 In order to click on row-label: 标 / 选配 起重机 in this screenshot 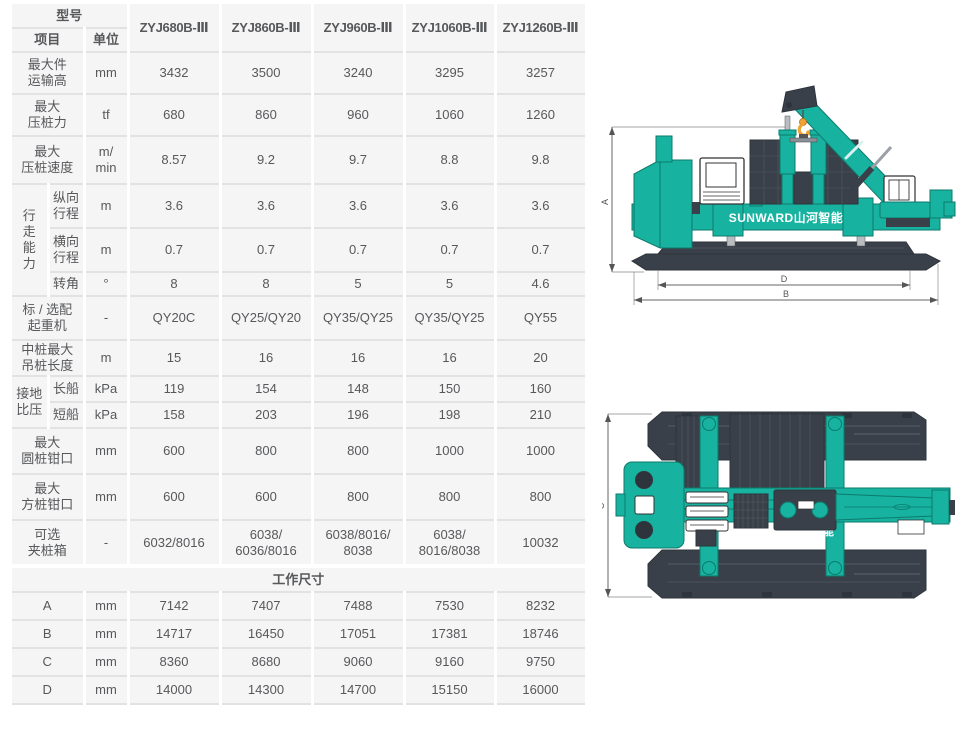, I will do `click(49, 318)`.